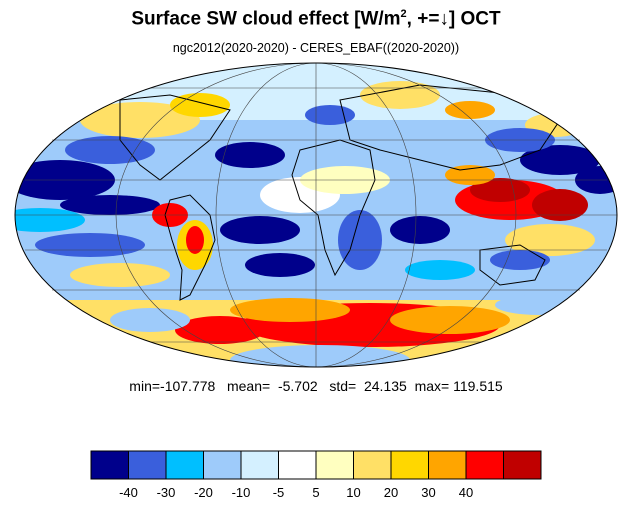 This screenshot has width=632, height=506. I want to click on colorbar-tick-label: 10, so click(353, 492).